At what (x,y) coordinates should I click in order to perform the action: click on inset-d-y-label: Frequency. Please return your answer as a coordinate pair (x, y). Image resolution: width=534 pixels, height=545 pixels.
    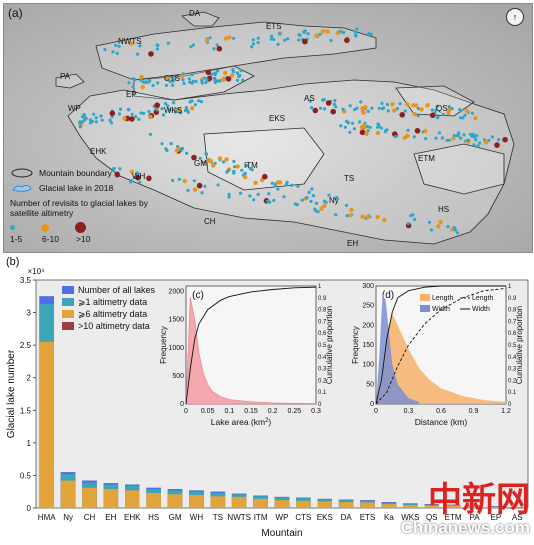
    Looking at the image, I should click on (355, 345).